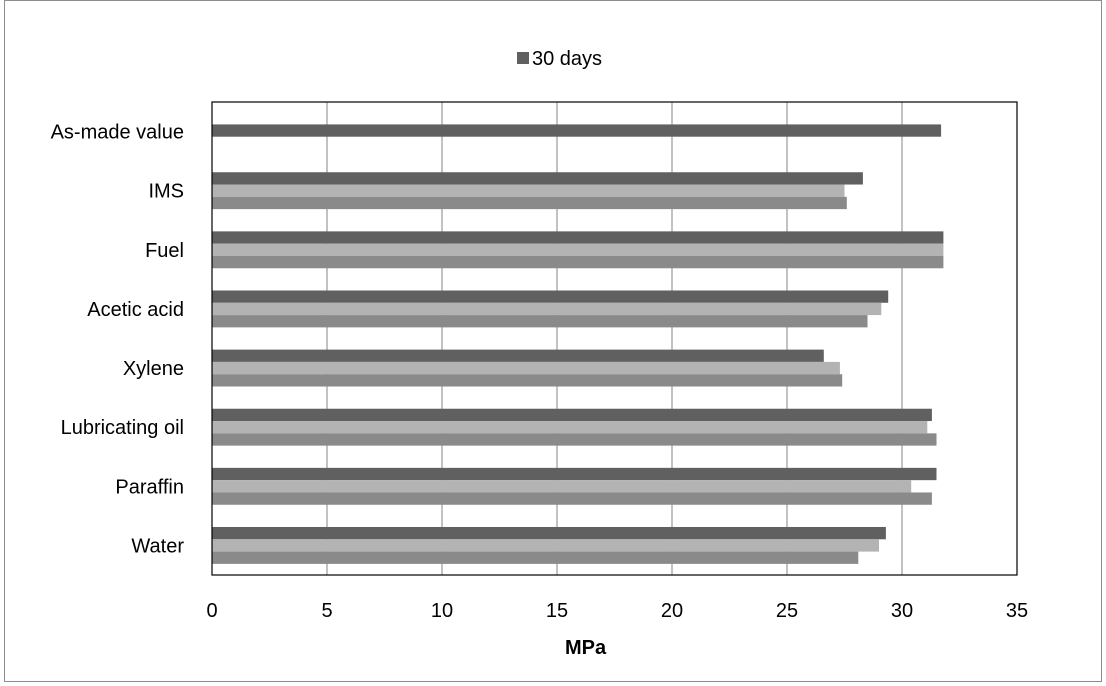 This screenshot has width=1106, height=686. What do you see at coordinates (523, 58) in the screenshot?
I see `legend-swatch` at bounding box center [523, 58].